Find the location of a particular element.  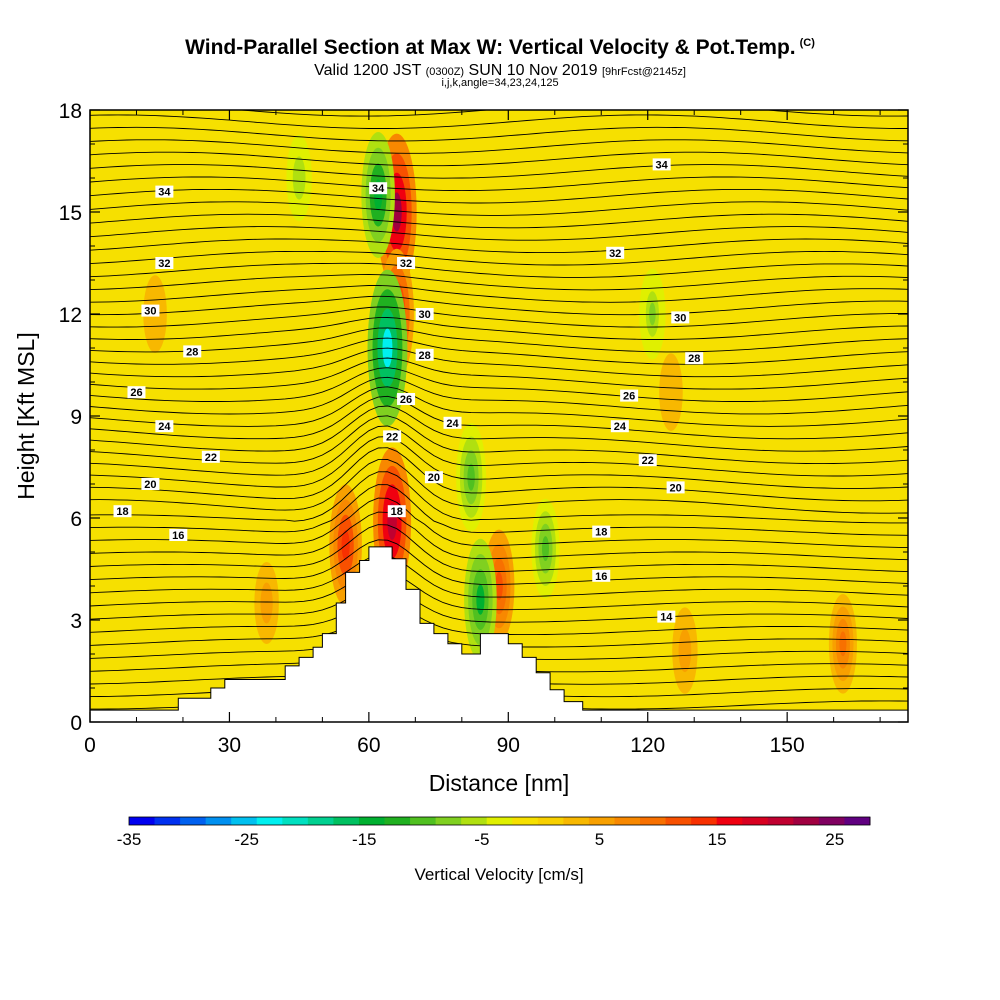

x-tick-label: 150 is located at coordinates (787, 745).